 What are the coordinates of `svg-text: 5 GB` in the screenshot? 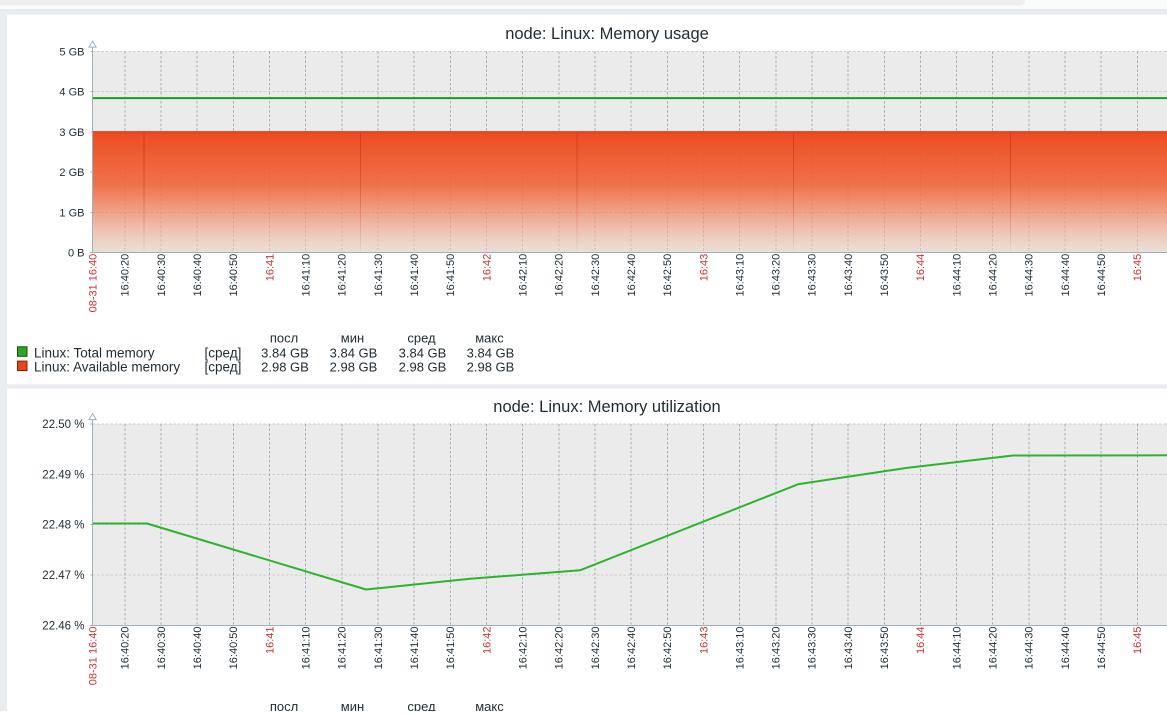 It's located at (71, 53).